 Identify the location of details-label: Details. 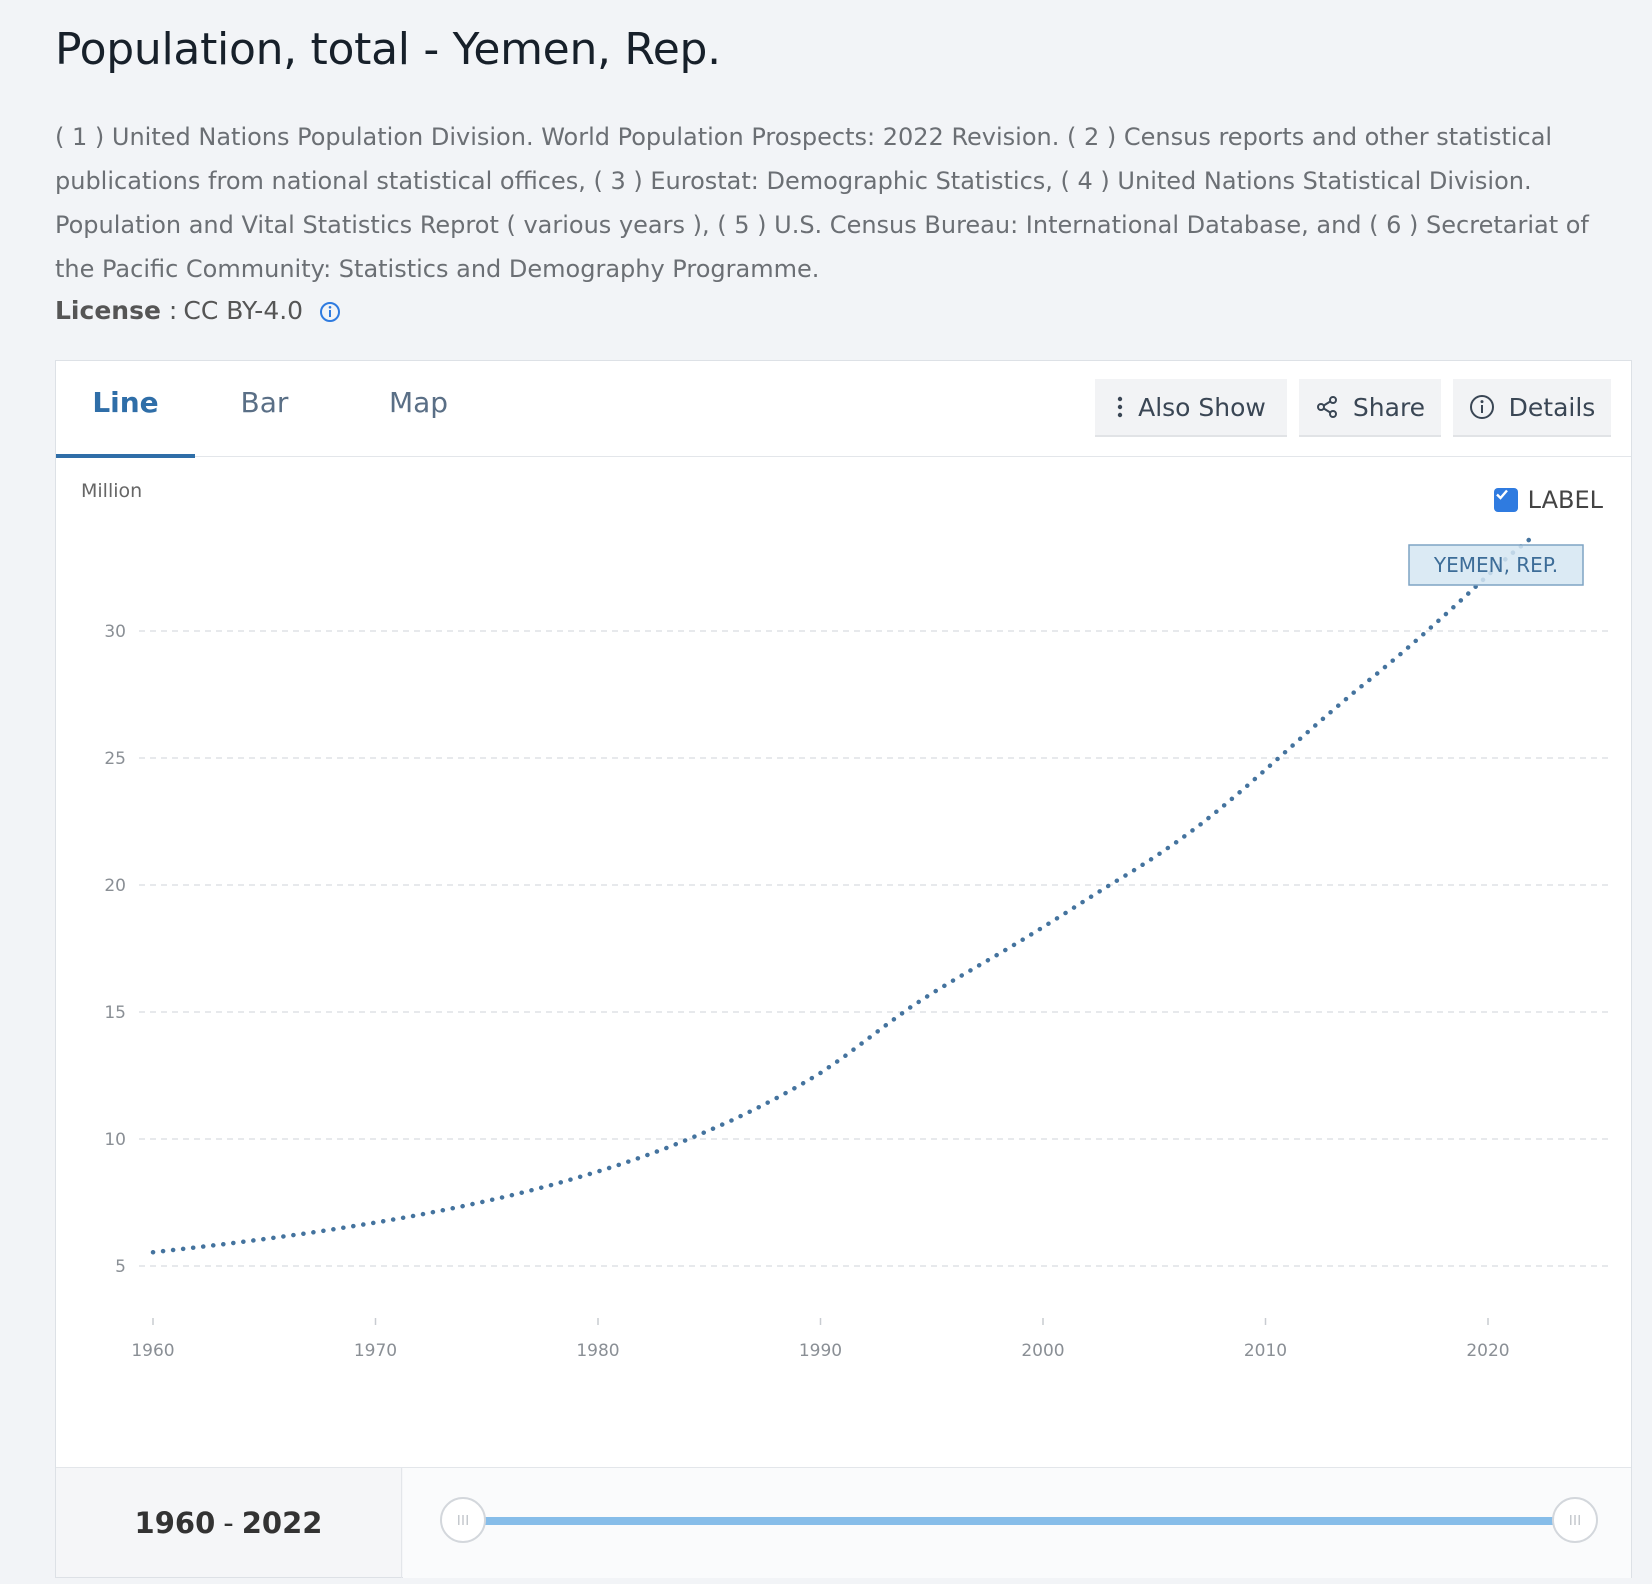
(1552, 407).